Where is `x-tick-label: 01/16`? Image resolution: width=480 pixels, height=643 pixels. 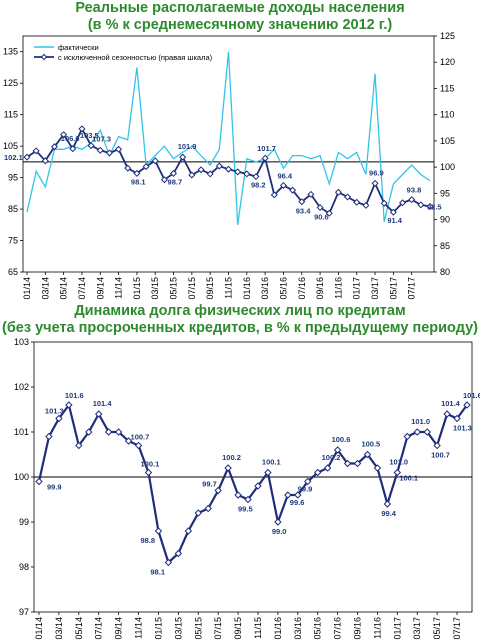 x-tick-label: 01/16 is located at coordinates (247, 288).